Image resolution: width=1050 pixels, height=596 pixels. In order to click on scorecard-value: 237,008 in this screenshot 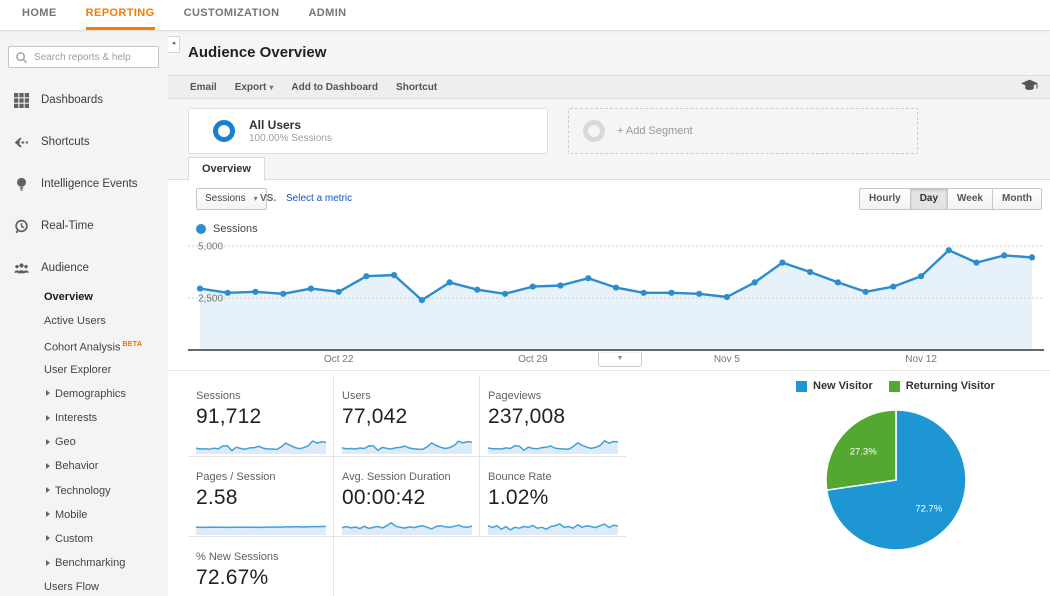, I will do `click(527, 416)`.